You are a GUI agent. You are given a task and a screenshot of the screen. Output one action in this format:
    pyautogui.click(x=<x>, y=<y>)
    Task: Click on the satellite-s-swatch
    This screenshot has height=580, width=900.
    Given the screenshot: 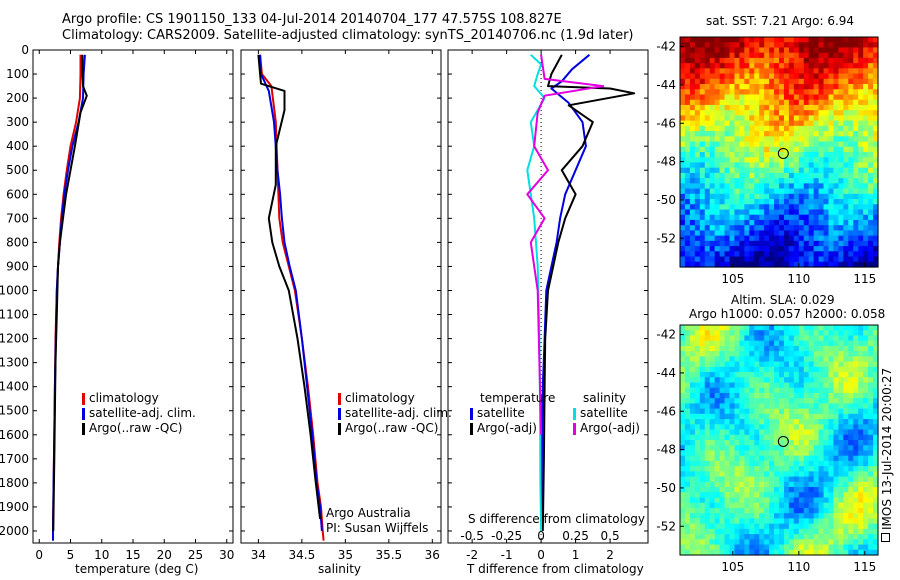 What is the action you would take?
    pyautogui.click(x=574, y=413)
    